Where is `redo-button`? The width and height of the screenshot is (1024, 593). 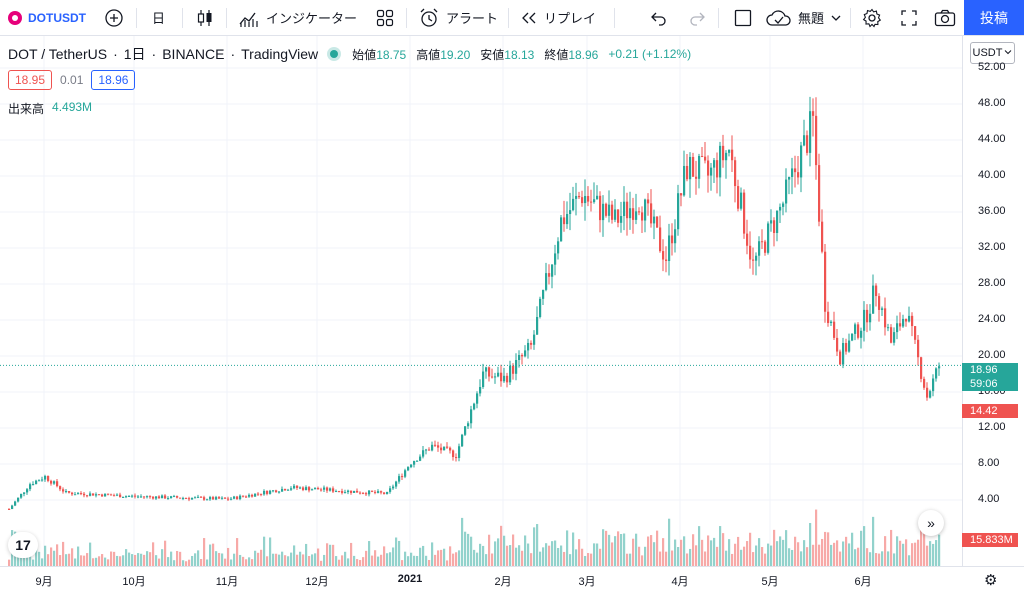 redo-button is located at coordinates (697, 17).